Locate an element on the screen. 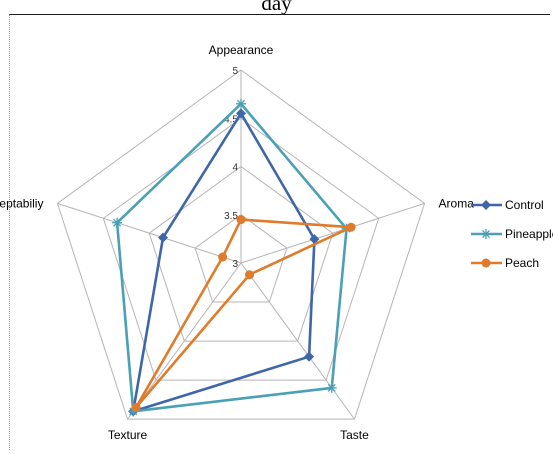  legend-label: Control is located at coordinates (524, 205).